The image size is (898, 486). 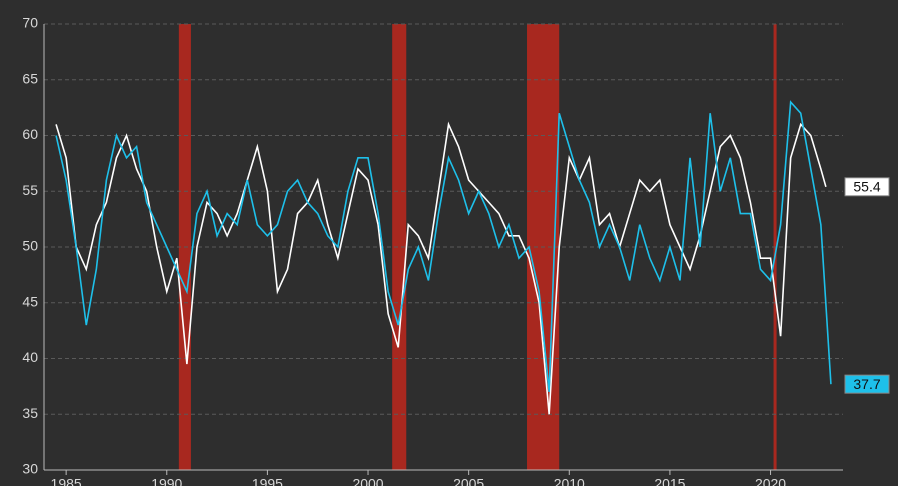 I want to click on y-tick-label: 70, so click(x=30, y=23).